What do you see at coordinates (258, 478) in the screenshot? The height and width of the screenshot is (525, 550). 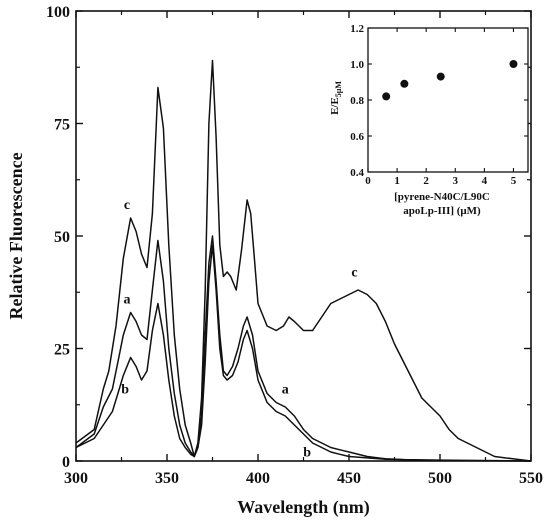 I see `x-tick-label: 400` at bounding box center [258, 478].